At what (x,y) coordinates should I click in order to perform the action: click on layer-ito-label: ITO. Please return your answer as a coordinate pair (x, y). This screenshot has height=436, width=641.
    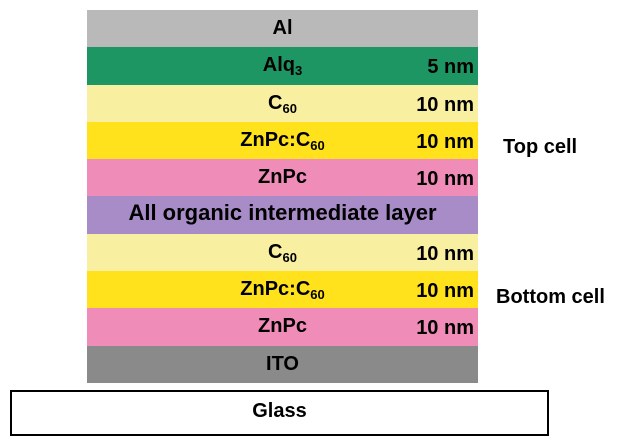
    Looking at the image, I should click on (282, 363).